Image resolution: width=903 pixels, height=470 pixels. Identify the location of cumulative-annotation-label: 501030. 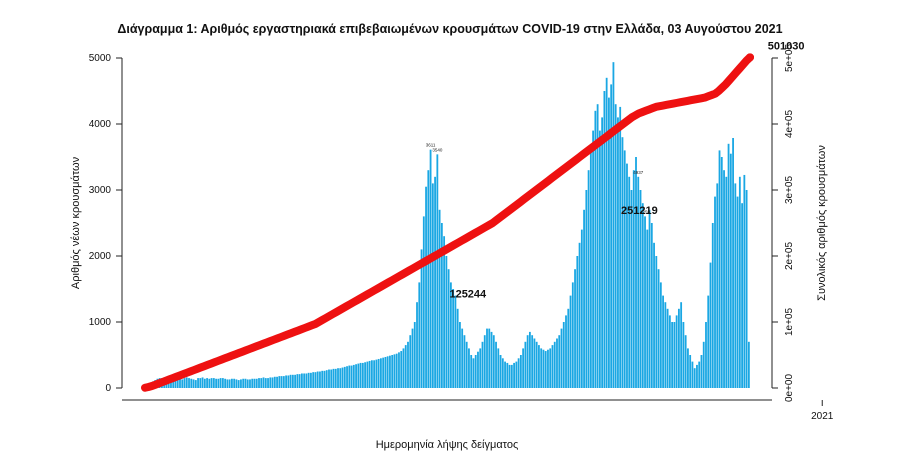
(786, 46).